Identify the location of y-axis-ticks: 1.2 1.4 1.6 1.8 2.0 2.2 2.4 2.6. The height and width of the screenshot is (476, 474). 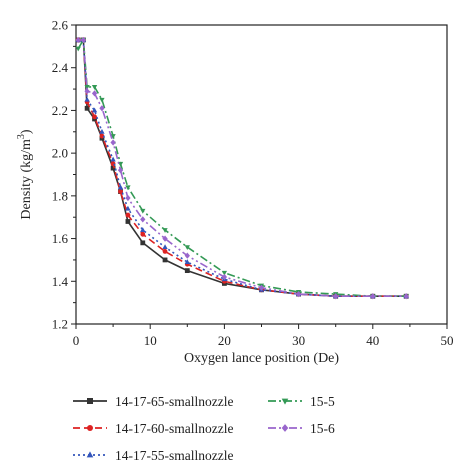
(64, 175).